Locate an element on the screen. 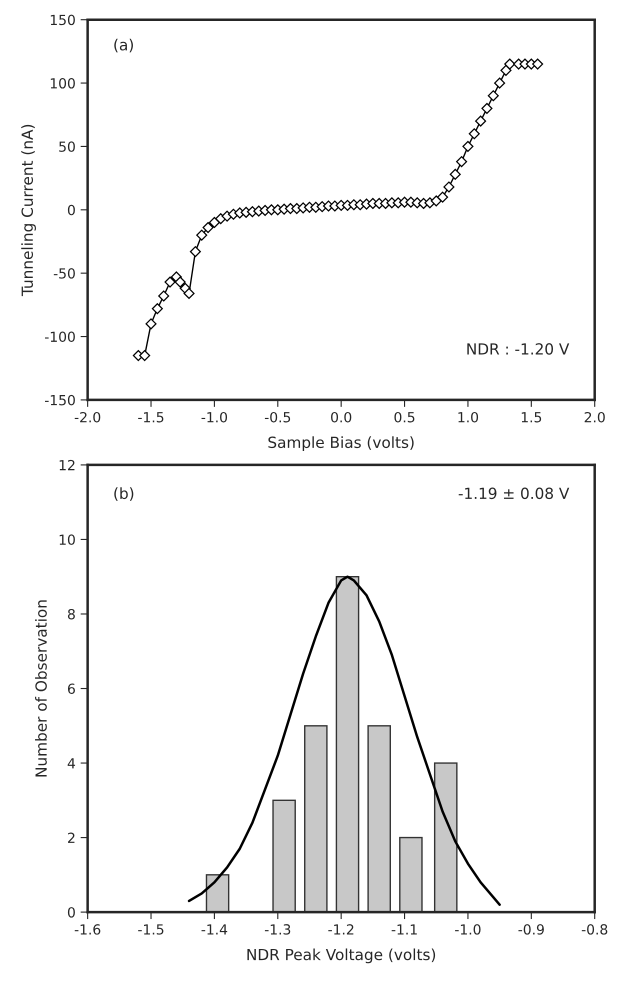  annotation: -1.19 ± 0.08 V is located at coordinates (514, 494).